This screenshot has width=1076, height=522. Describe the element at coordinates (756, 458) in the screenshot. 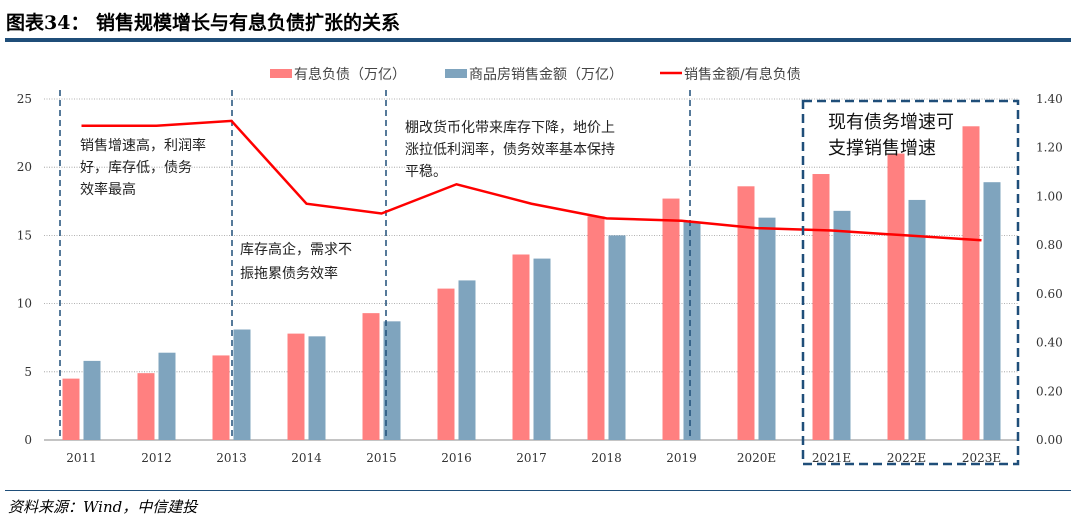

I see `x-tick-label: 2020E` at that location.